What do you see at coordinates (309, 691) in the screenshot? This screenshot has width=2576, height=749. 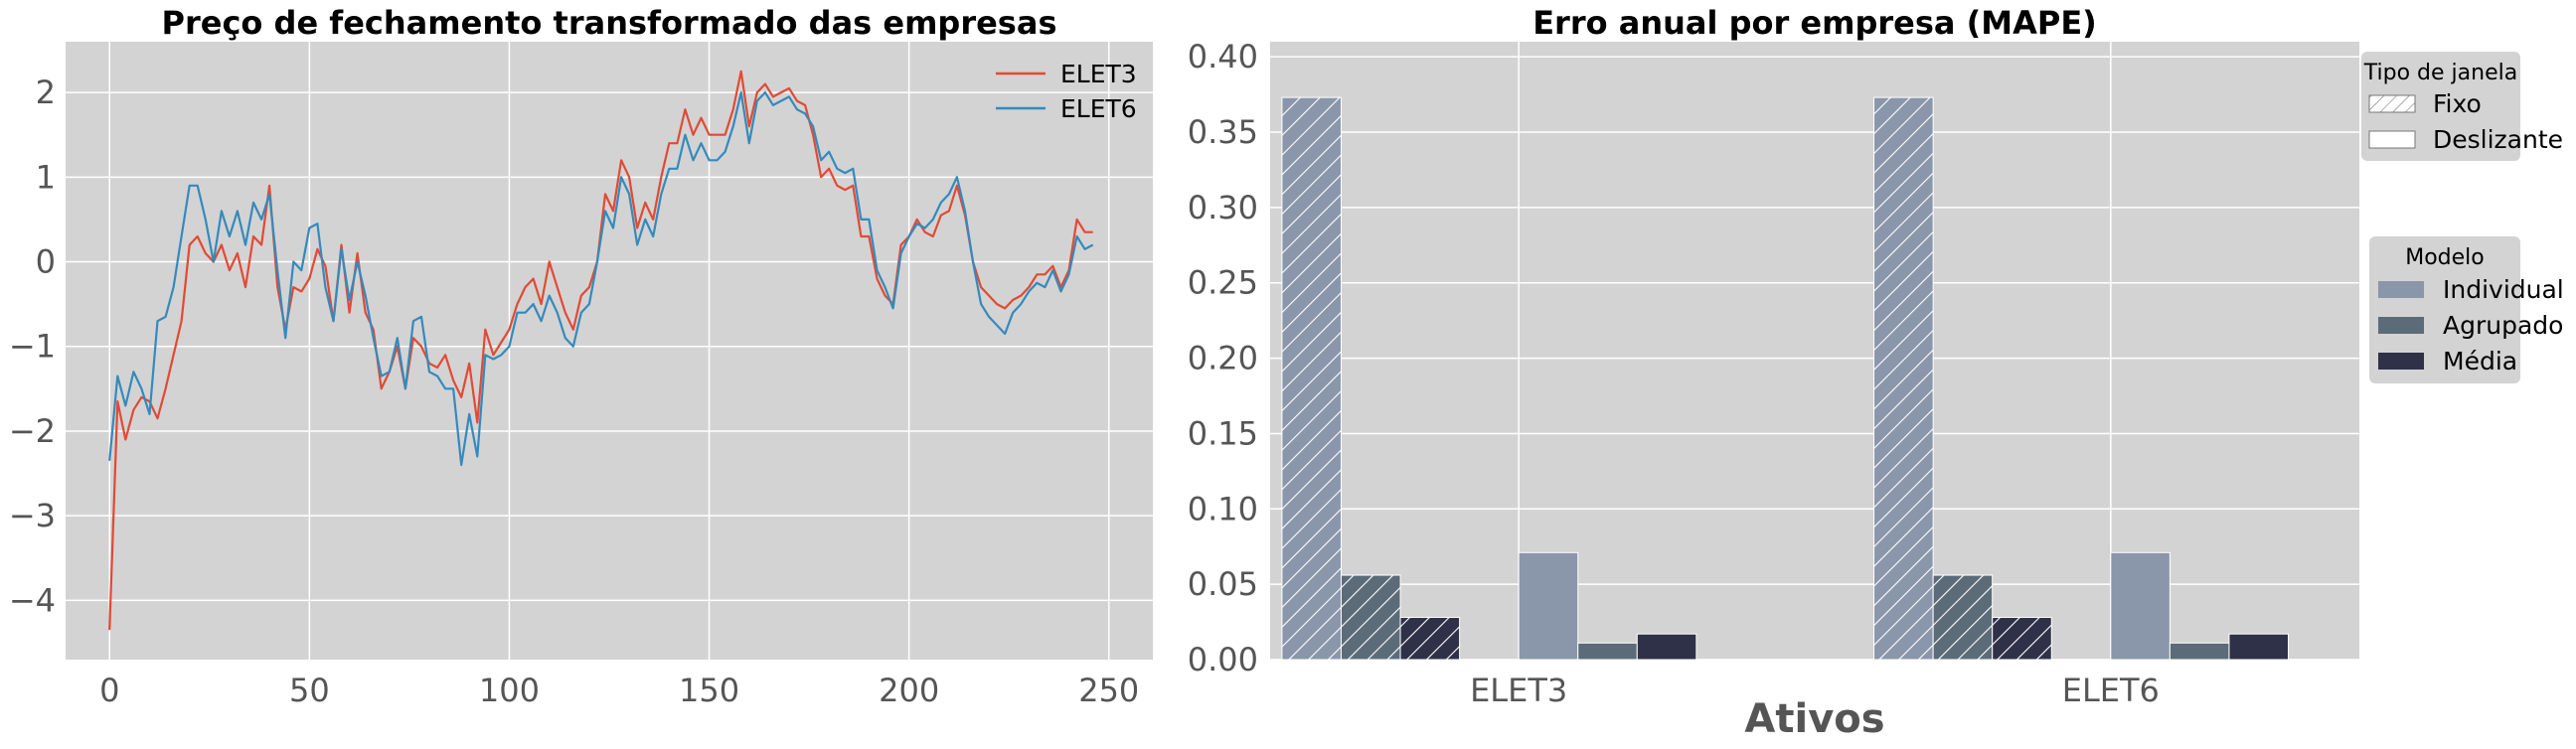 I see `x-tick-label: 50` at bounding box center [309, 691].